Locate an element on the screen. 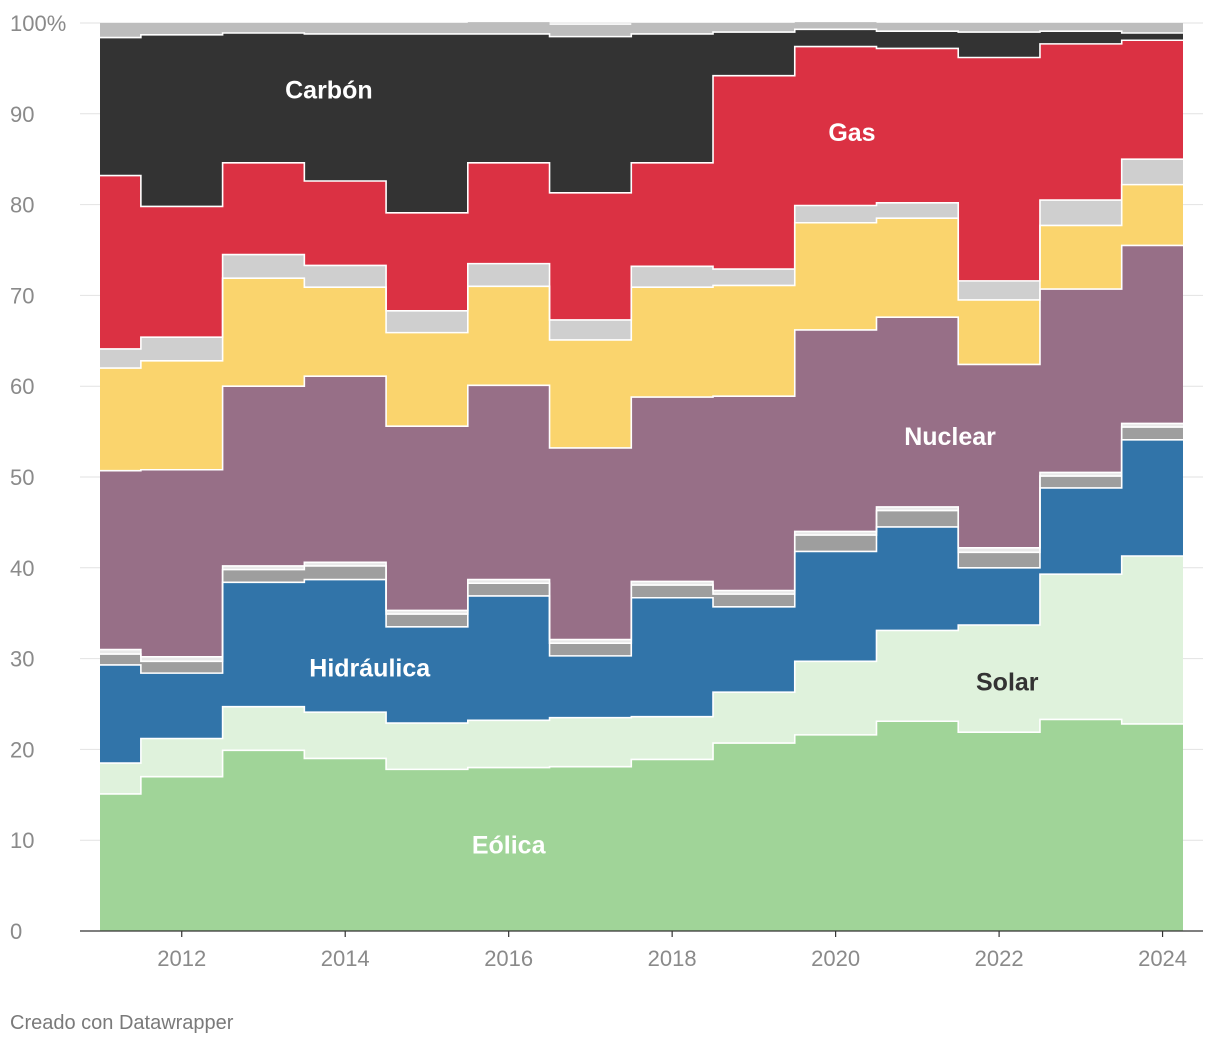 The height and width of the screenshot is (1048, 1220). y-tick-label-10: 10 is located at coordinates (22, 840).